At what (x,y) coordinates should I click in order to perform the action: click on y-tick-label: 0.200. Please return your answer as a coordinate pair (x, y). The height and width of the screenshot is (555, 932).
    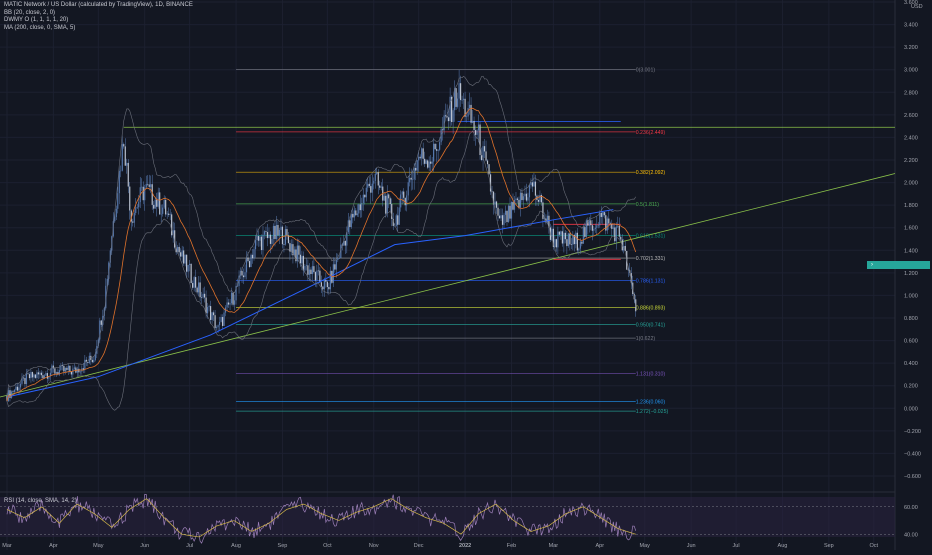
    Looking at the image, I should click on (911, 387).